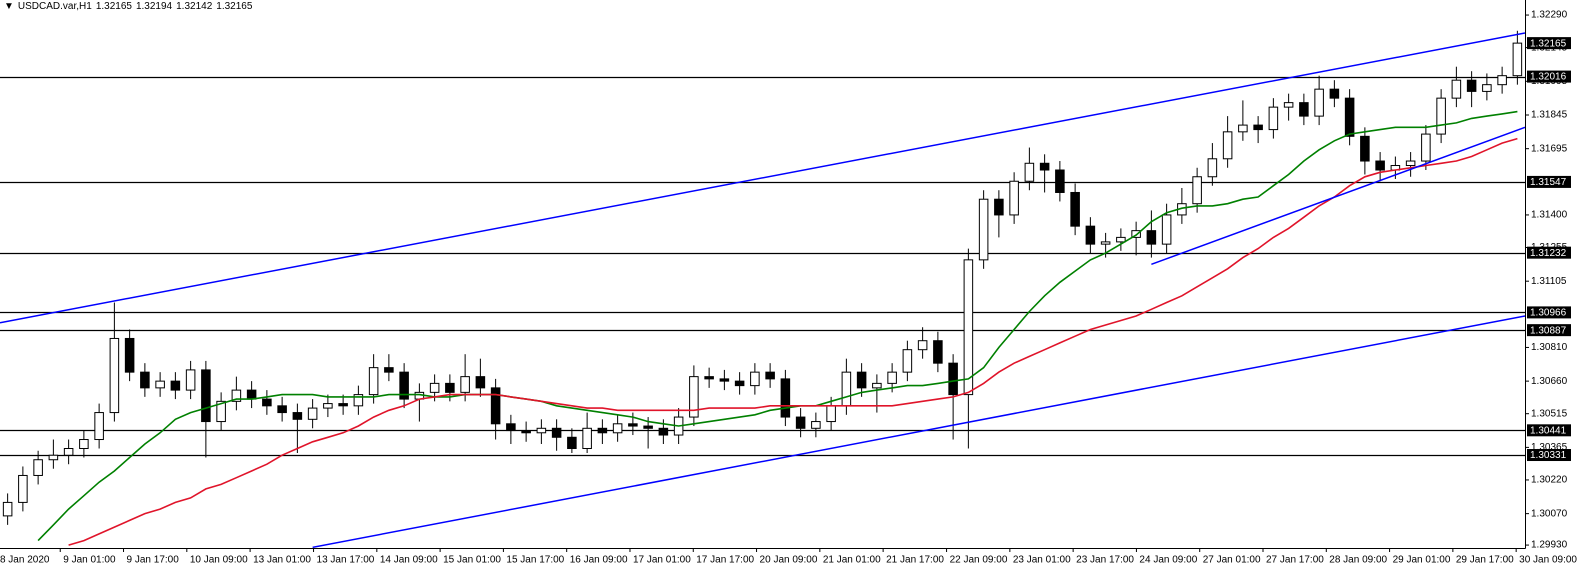 The width and height of the screenshot is (1587, 570). Describe the element at coordinates (1549, 447) in the screenshot. I see `y-tick-label: 1.30365` at that location.